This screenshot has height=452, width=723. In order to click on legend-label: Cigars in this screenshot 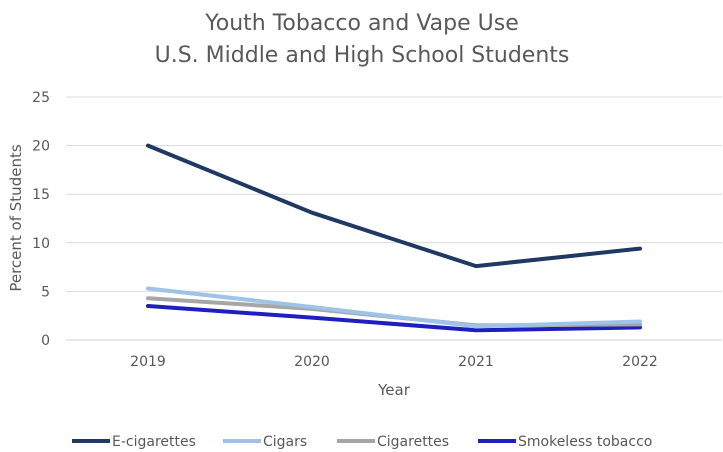, I will do `click(285, 442)`.